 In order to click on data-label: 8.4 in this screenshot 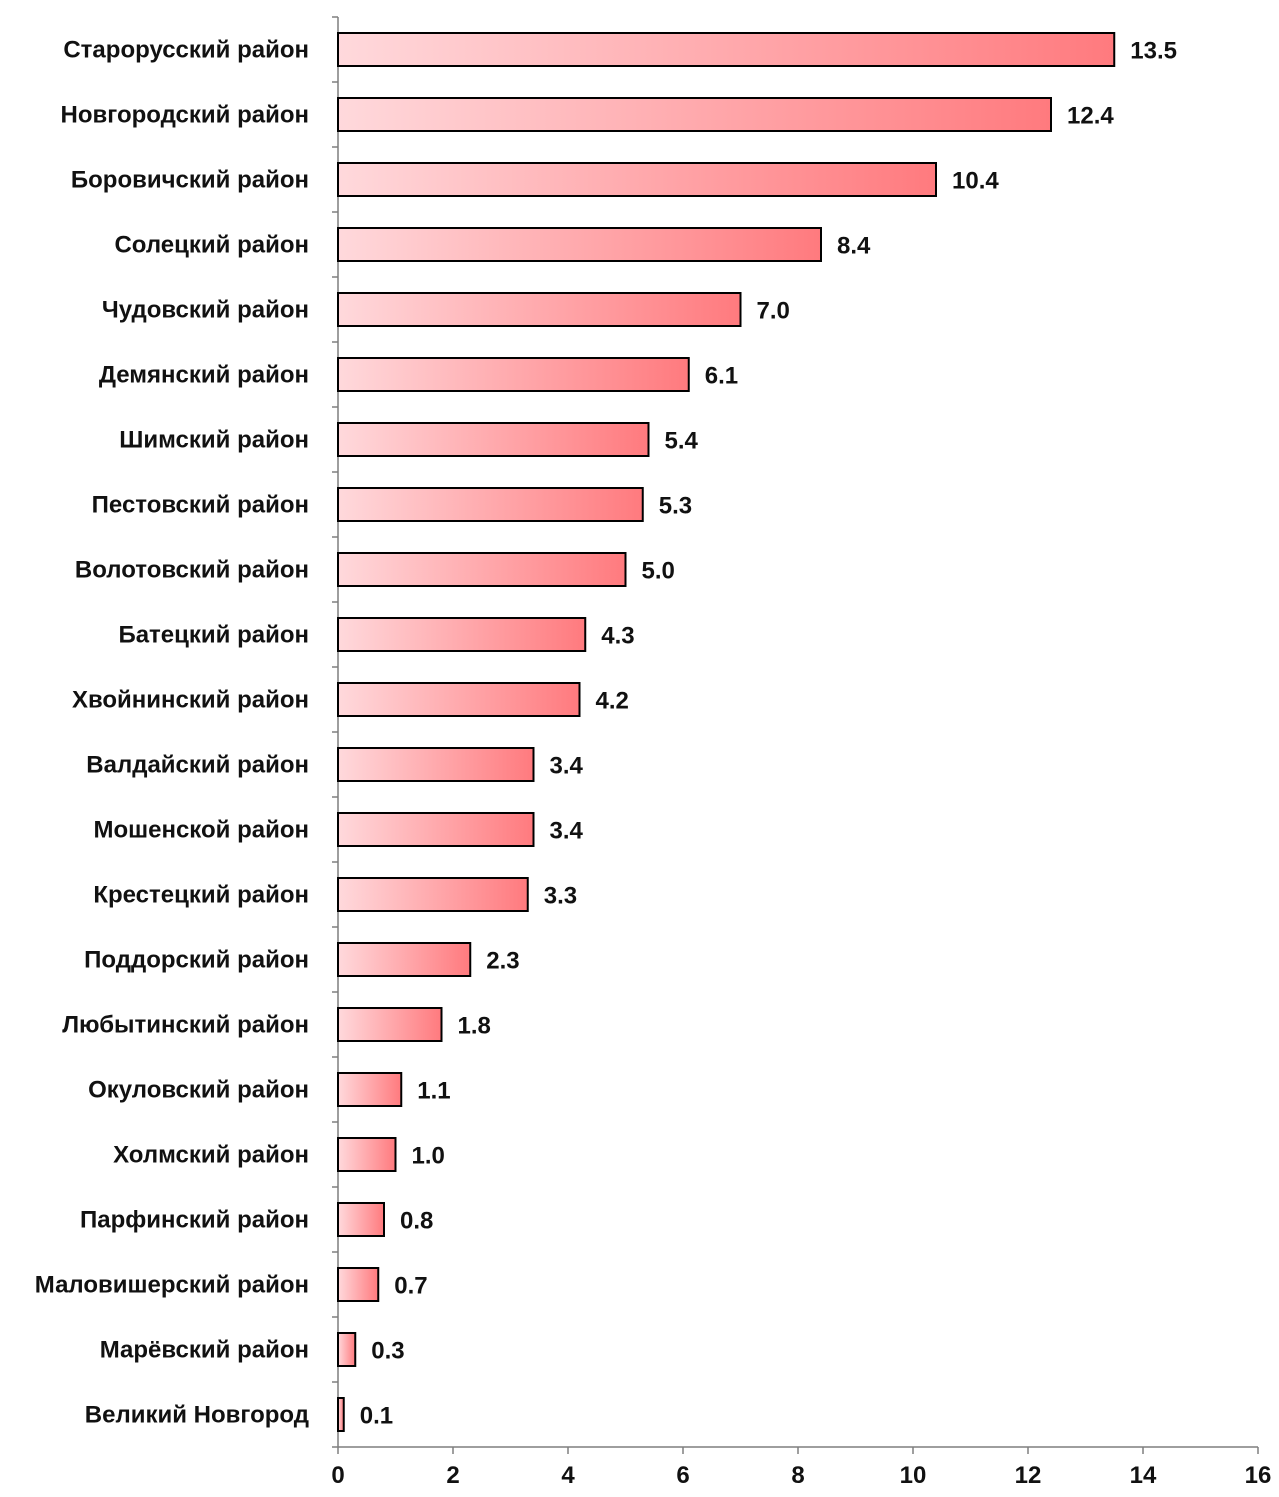, I will do `click(854, 246)`.